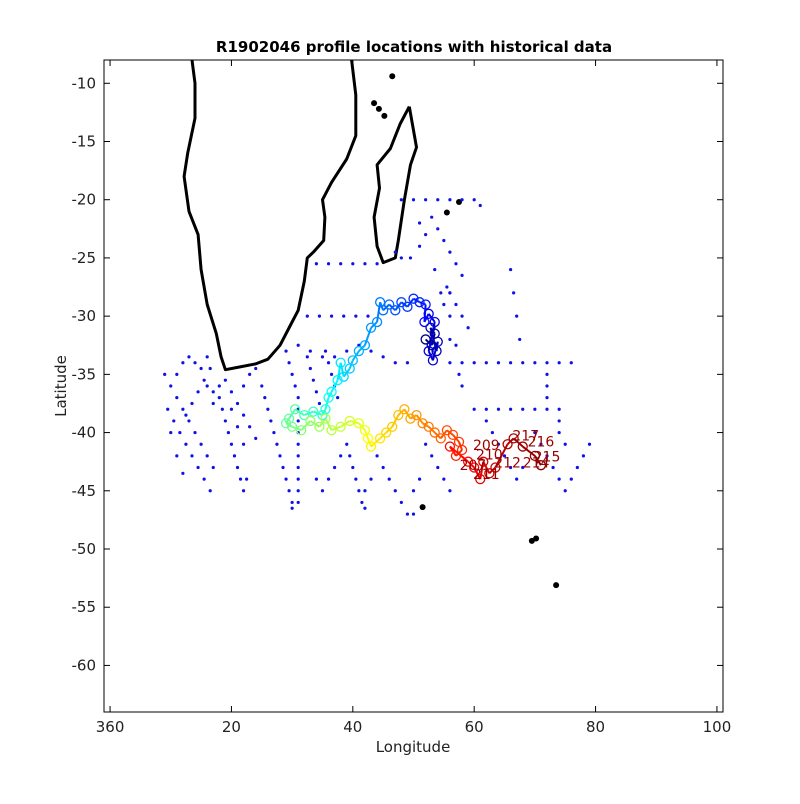 The width and height of the screenshot is (800, 804). Describe the element at coordinates (84, 491) in the screenshot. I see `y-tick-label: -45` at that location.